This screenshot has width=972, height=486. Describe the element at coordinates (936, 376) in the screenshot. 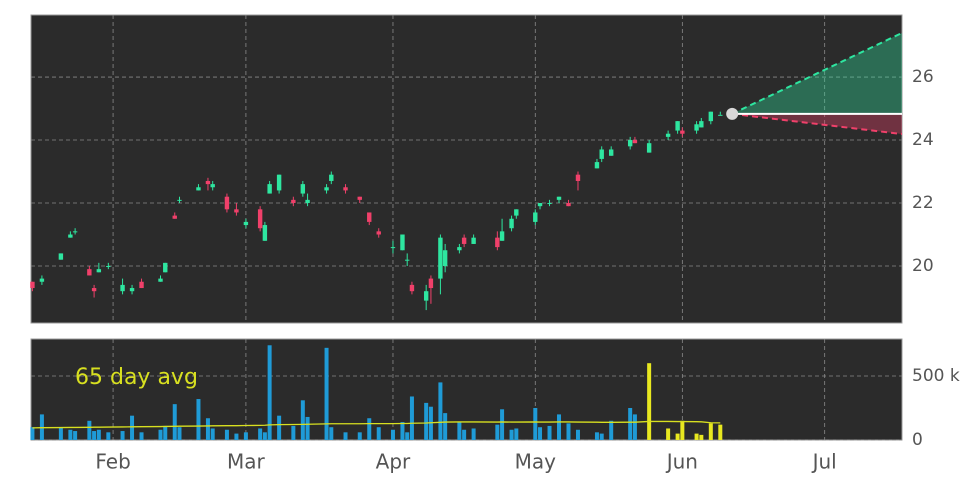

I see `y-tick-label: 500 k` at that location.